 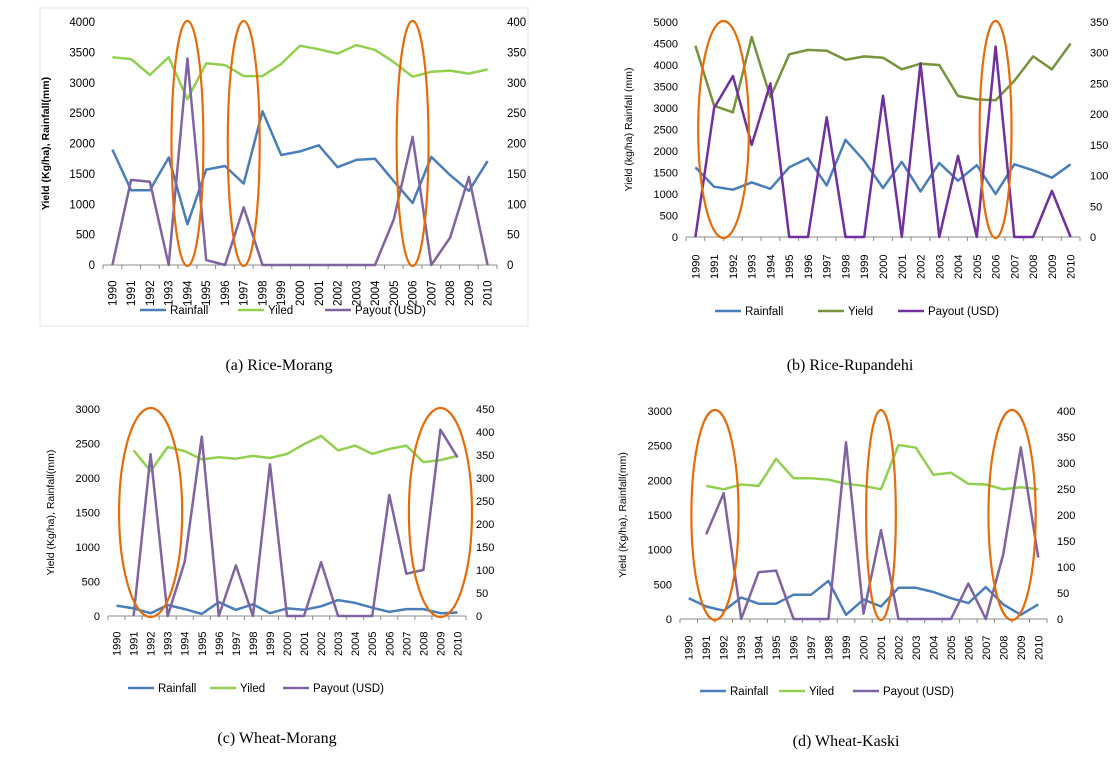 I want to click on y-tick-label: 3500, so click(x=82, y=53).